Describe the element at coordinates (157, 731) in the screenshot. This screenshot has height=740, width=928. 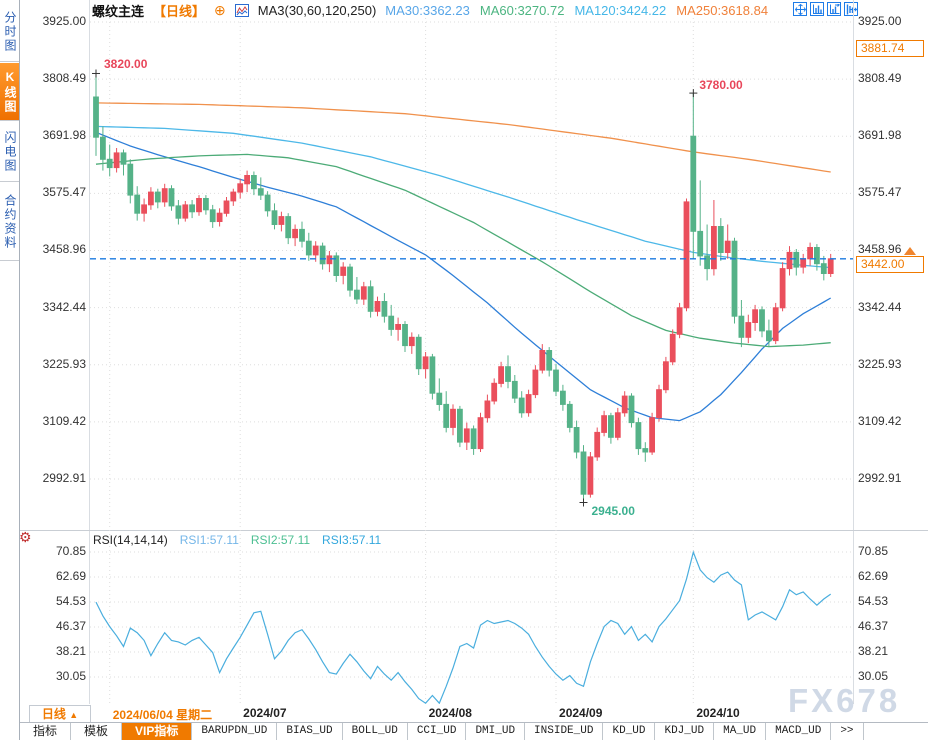
I see `tab-vip指标: VIP指标` at that location.